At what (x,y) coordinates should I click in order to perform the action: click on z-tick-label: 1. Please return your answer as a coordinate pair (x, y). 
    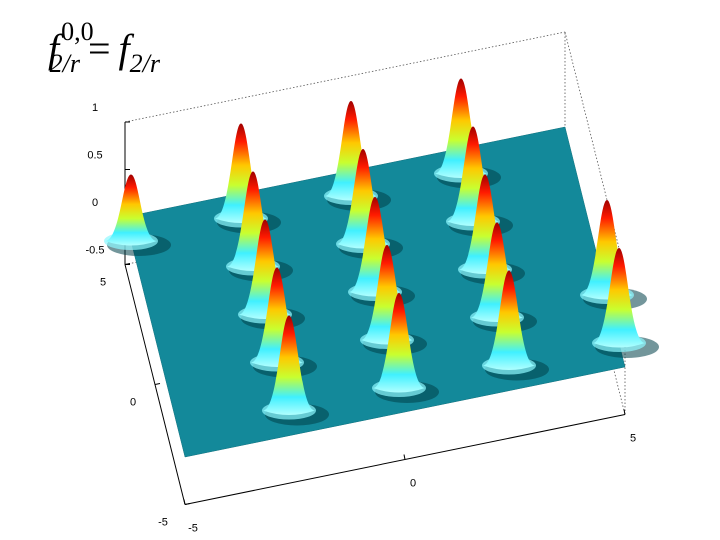
    Looking at the image, I should click on (95, 108).